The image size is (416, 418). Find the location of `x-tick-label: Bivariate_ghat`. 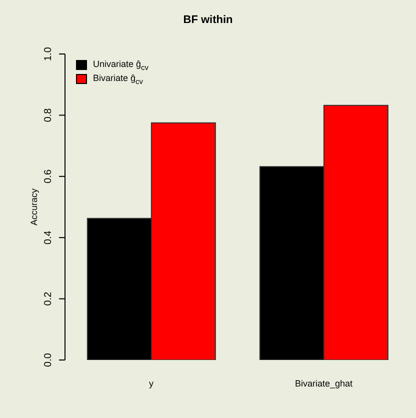

x-tick-label: Bivariate_ghat is located at coordinates (324, 383).